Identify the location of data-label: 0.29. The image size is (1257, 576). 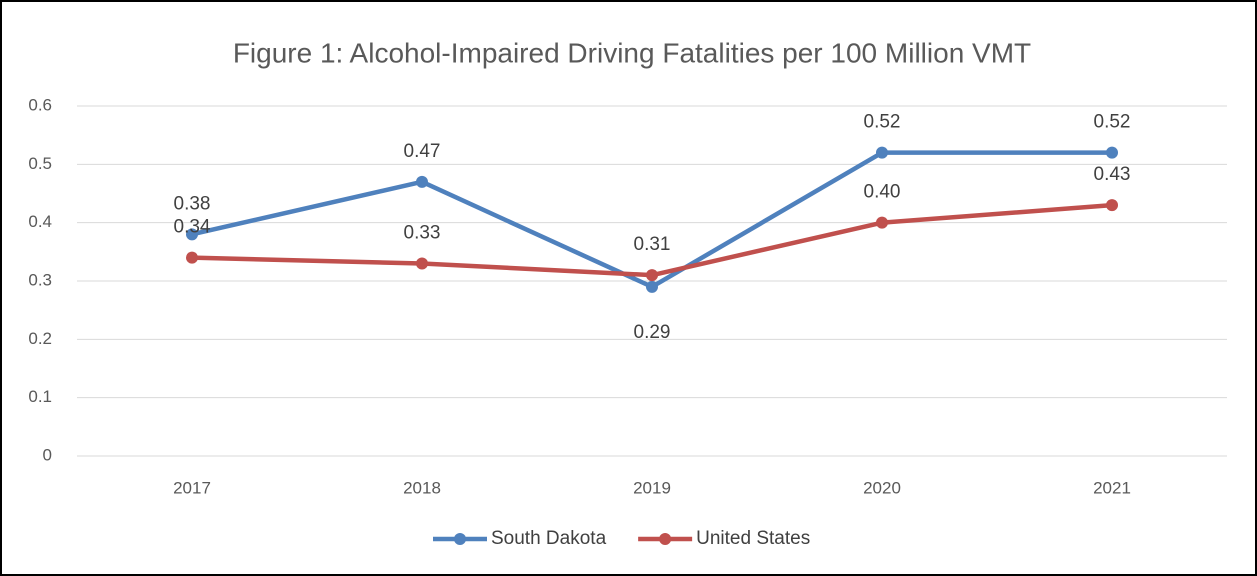
(652, 332).